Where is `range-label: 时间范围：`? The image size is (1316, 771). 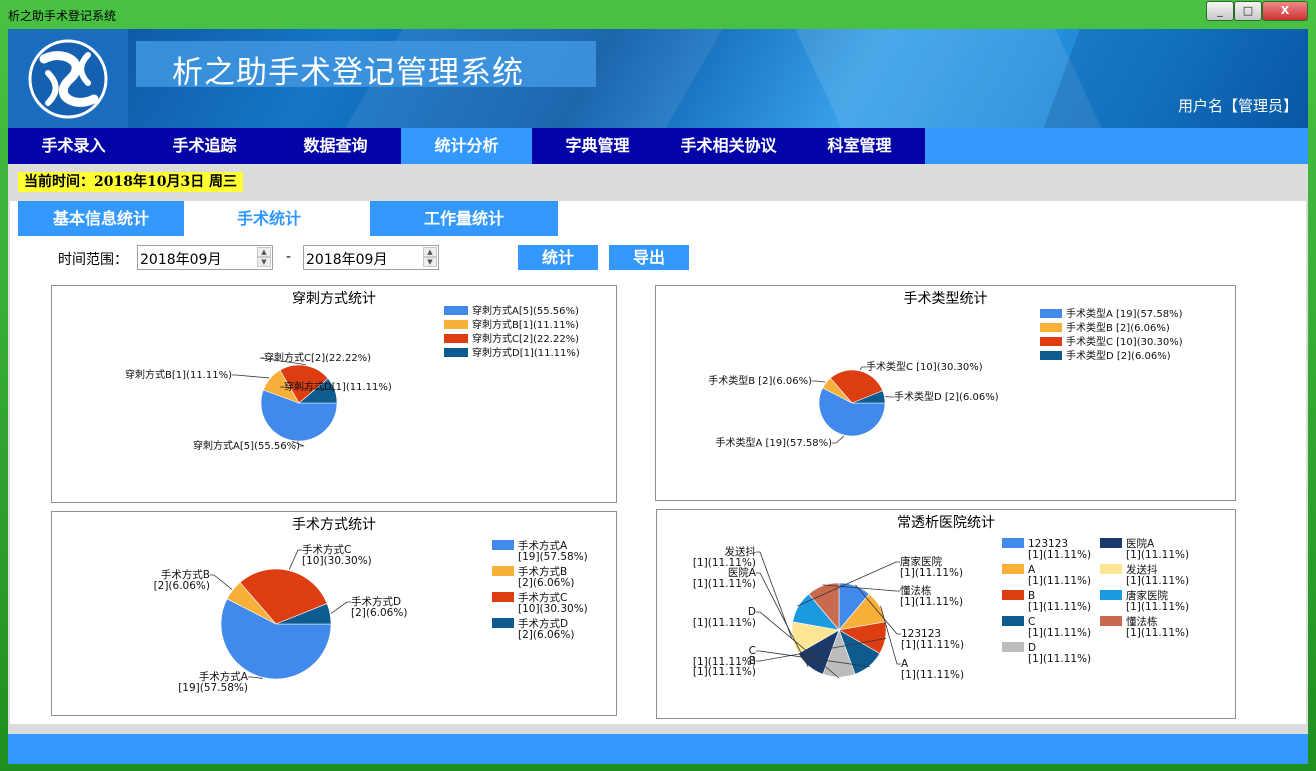
range-label: 时间范围： is located at coordinates (93, 260).